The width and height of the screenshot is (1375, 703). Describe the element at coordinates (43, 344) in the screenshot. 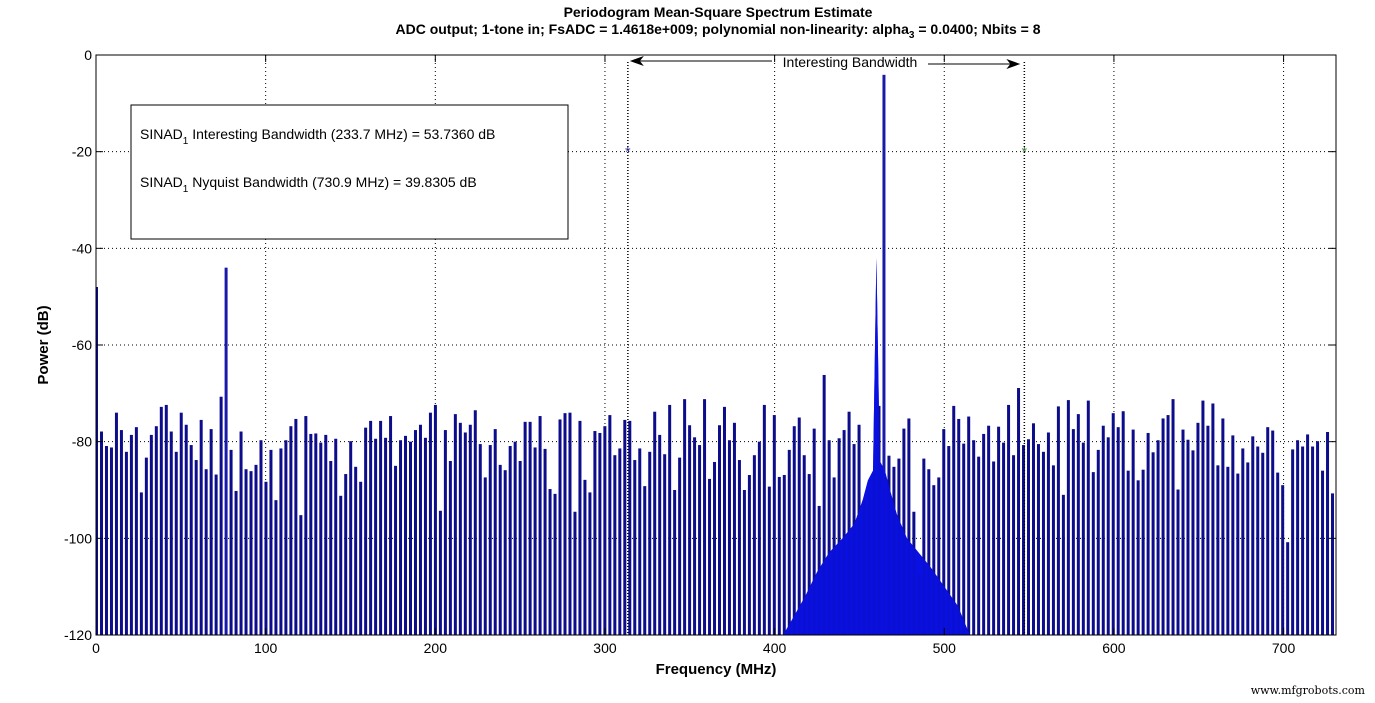

I see `y-axis-label: Power (dB)` at that location.